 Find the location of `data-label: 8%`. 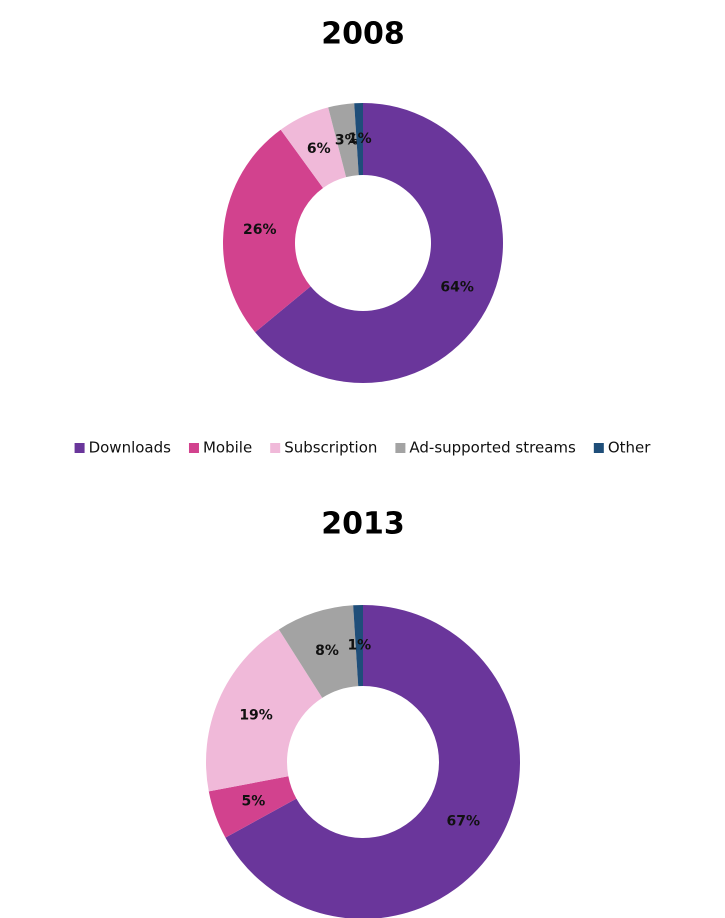

data-label: 8% is located at coordinates (327, 651).